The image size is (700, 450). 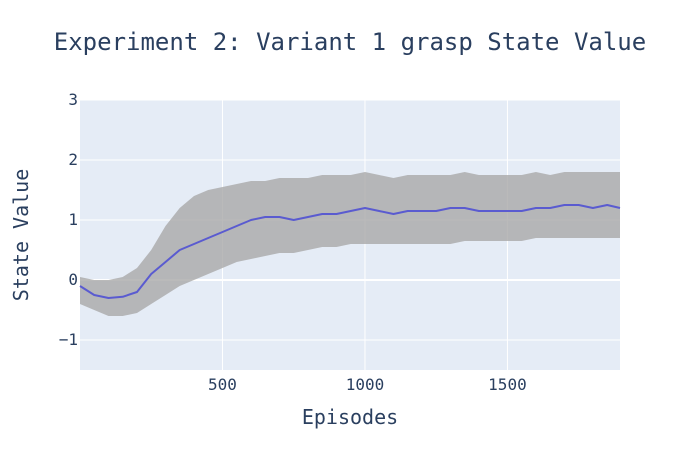 I want to click on y-tick-label: −1, so click(x=68, y=339).